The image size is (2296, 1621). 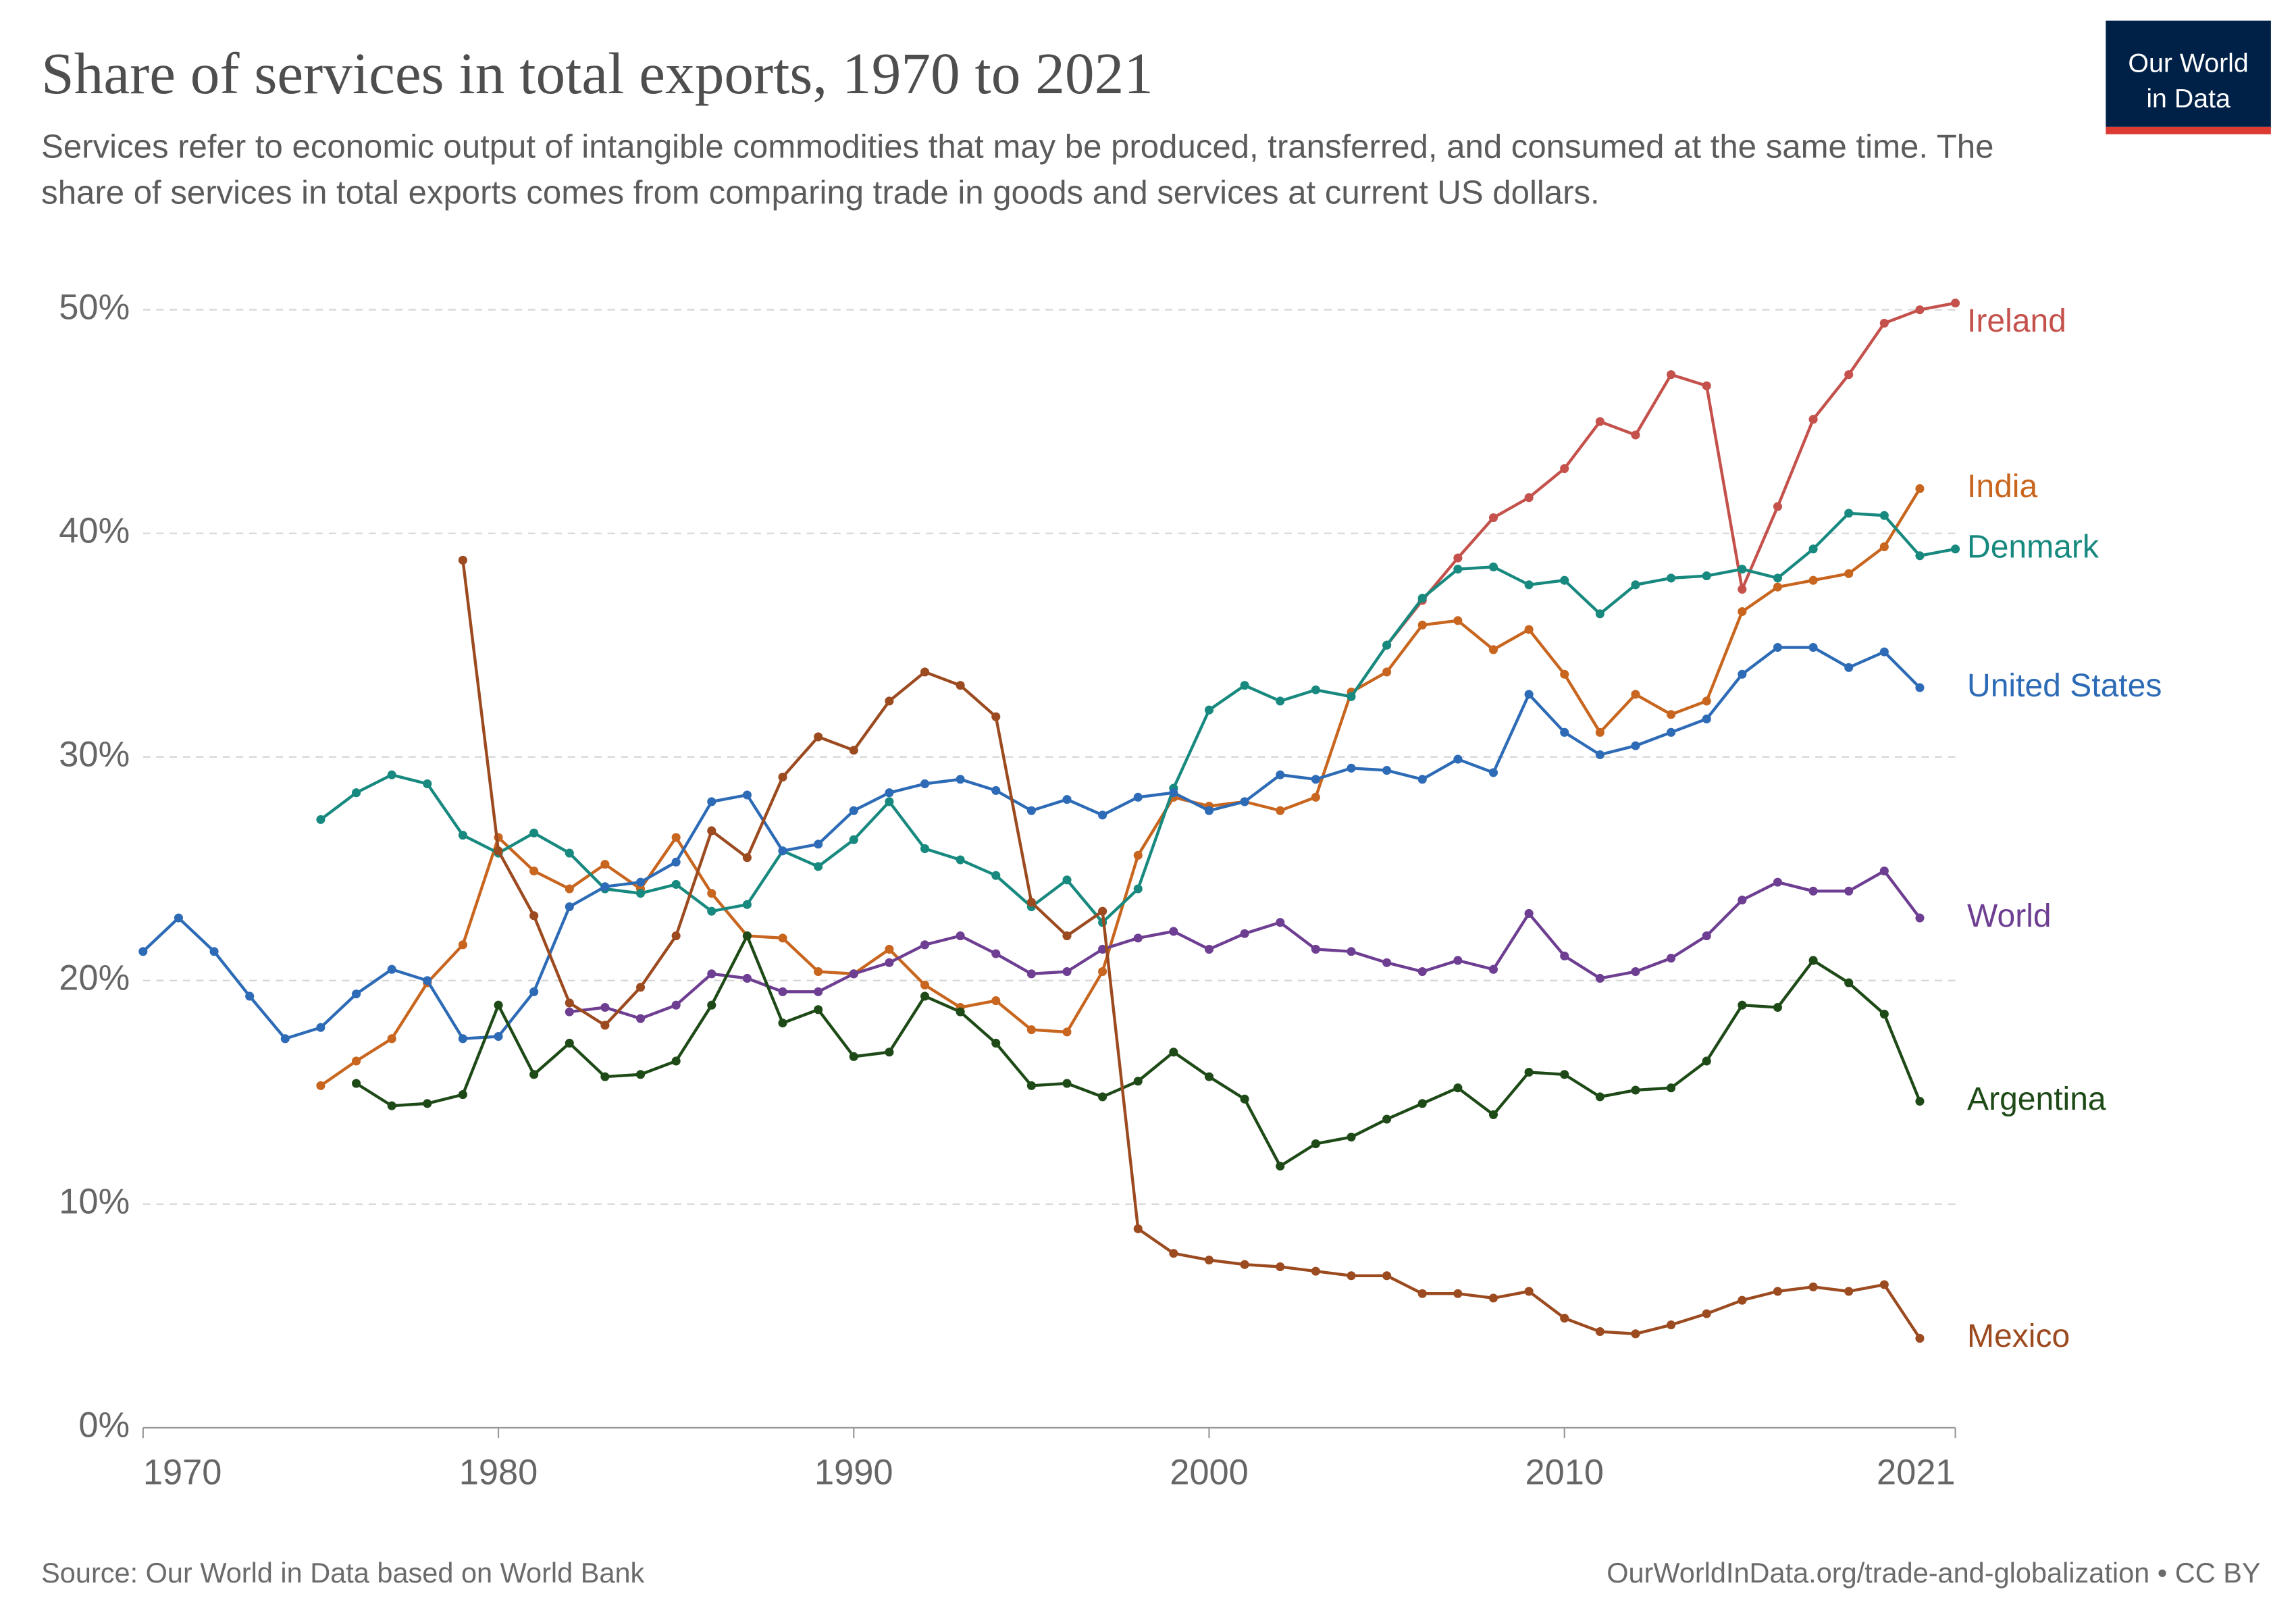 I want to click on y-tick-label: 30%, so click(x=94, y=755).